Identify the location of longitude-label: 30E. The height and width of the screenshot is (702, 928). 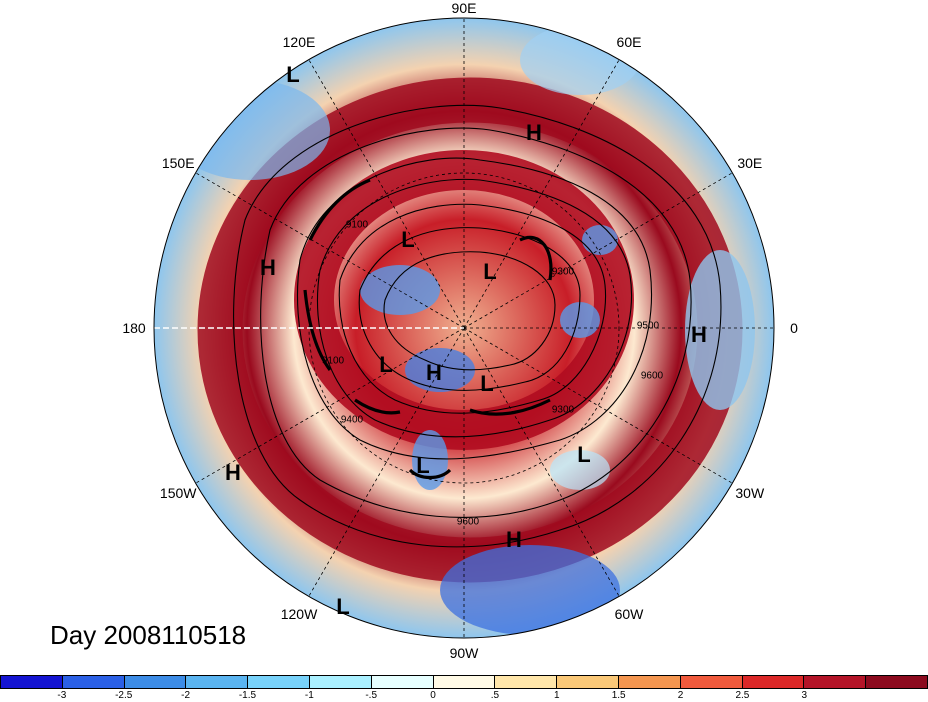
(750, 163).